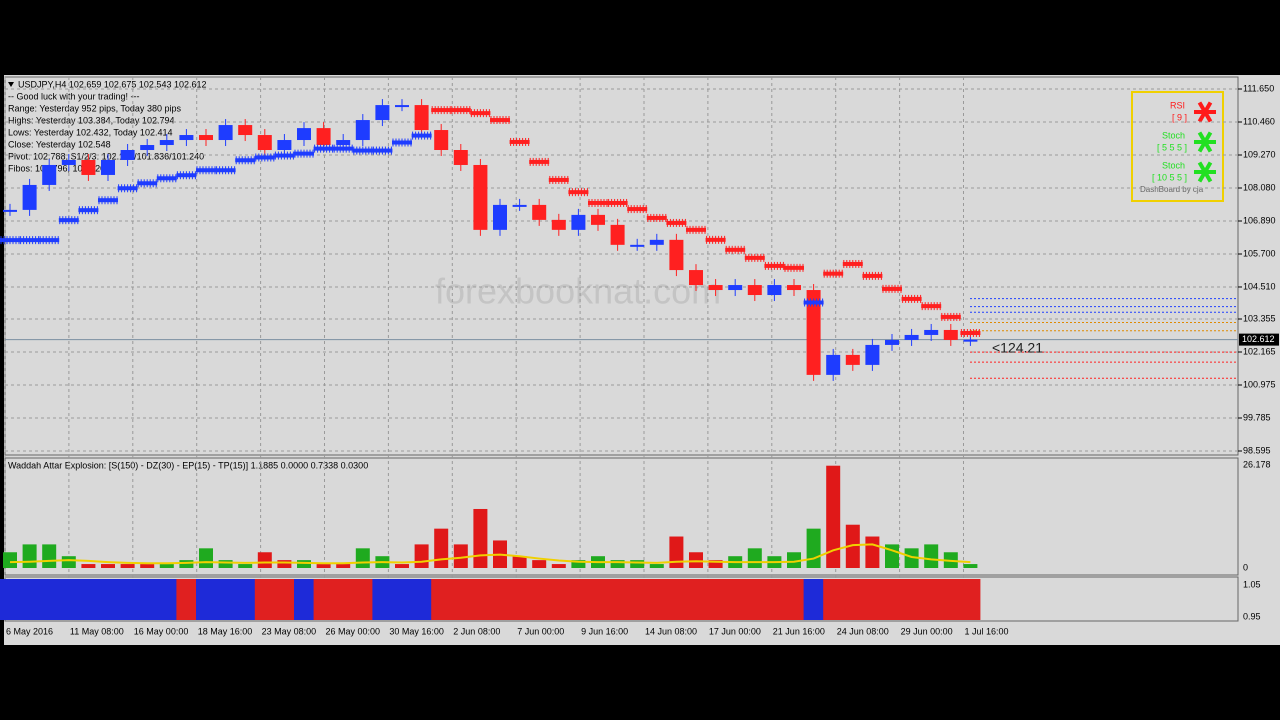  I want to click on info-line: -- Good luck with your trading! ---, so click(74, 96).